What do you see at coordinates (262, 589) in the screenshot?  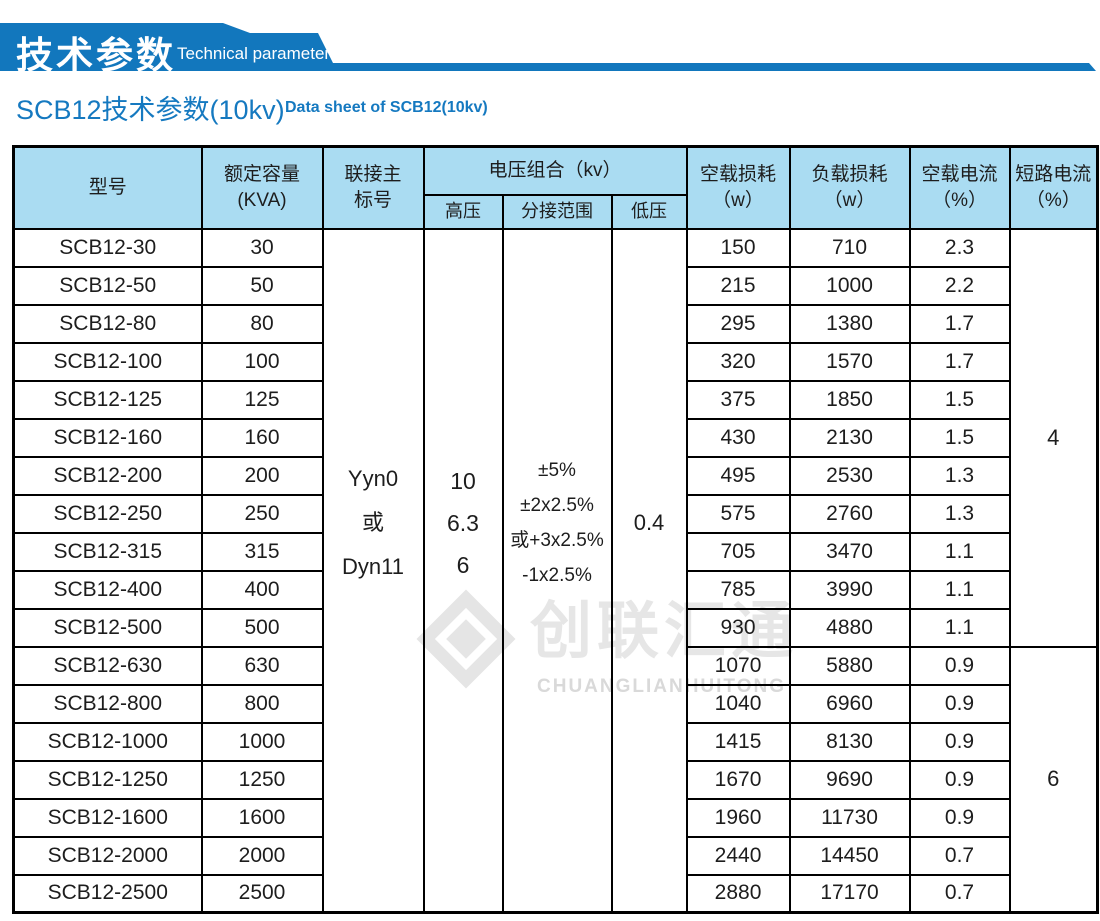 I see `capacity-cell: 400` at bounding box center [262, 589].